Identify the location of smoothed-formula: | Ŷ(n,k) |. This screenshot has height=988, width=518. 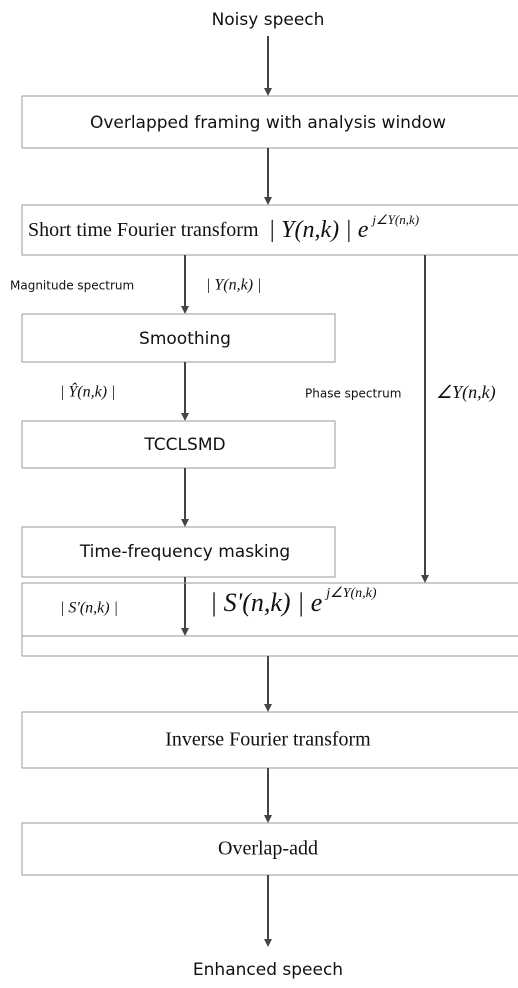
(87, 391).